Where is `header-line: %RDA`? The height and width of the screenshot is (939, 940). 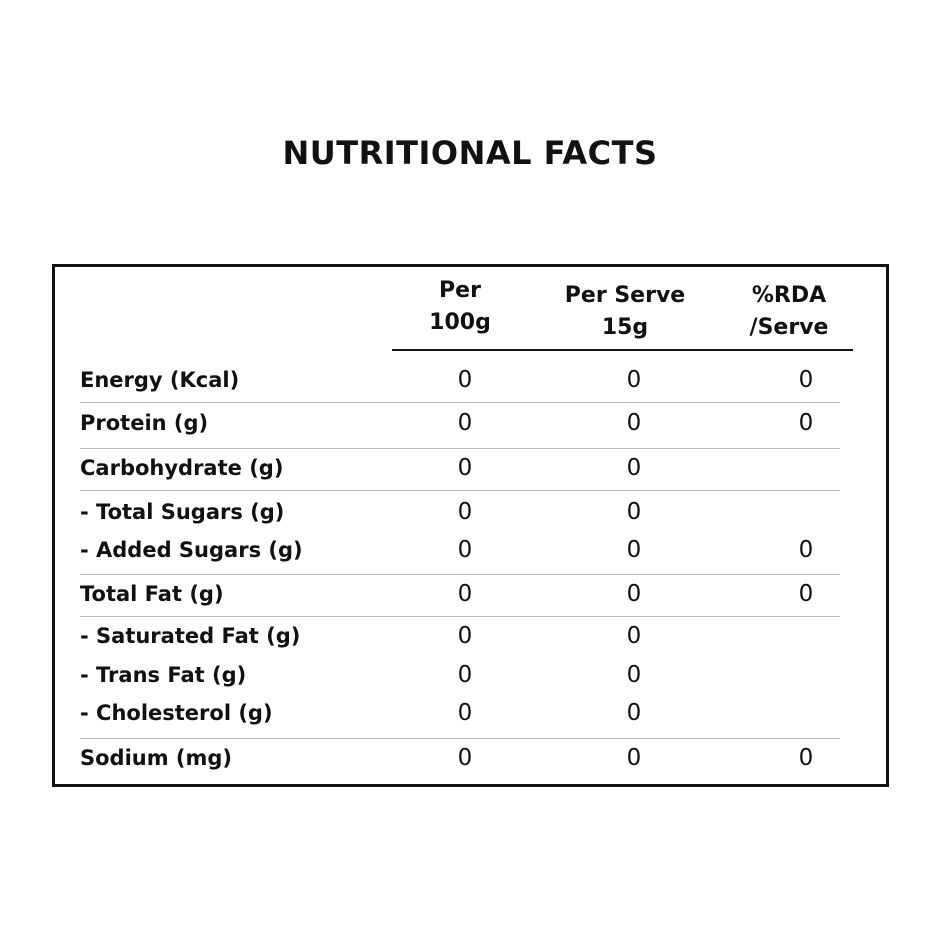
header-line: %RDA is located at coordinates (789, 295).